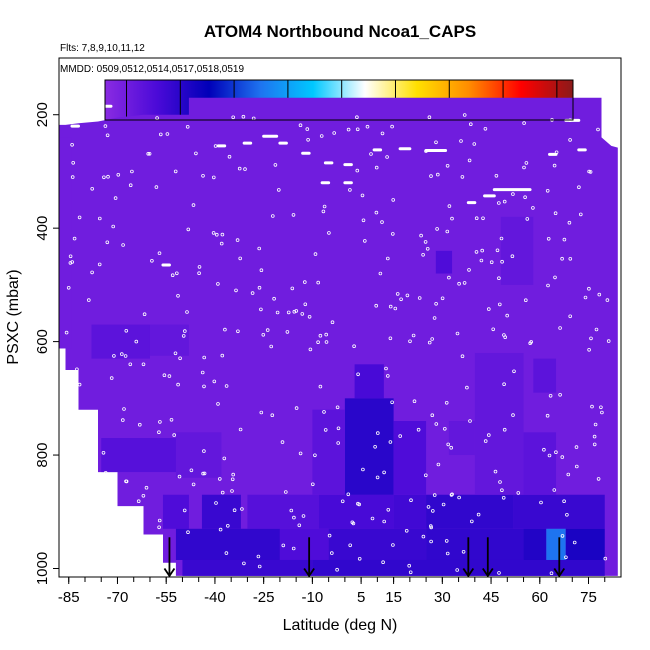 The image size is (650, 650). What do you see at coordinates (264, 597) in the screenshot?
I see `x-tick-label: -25` at bounding box center [264, 597].